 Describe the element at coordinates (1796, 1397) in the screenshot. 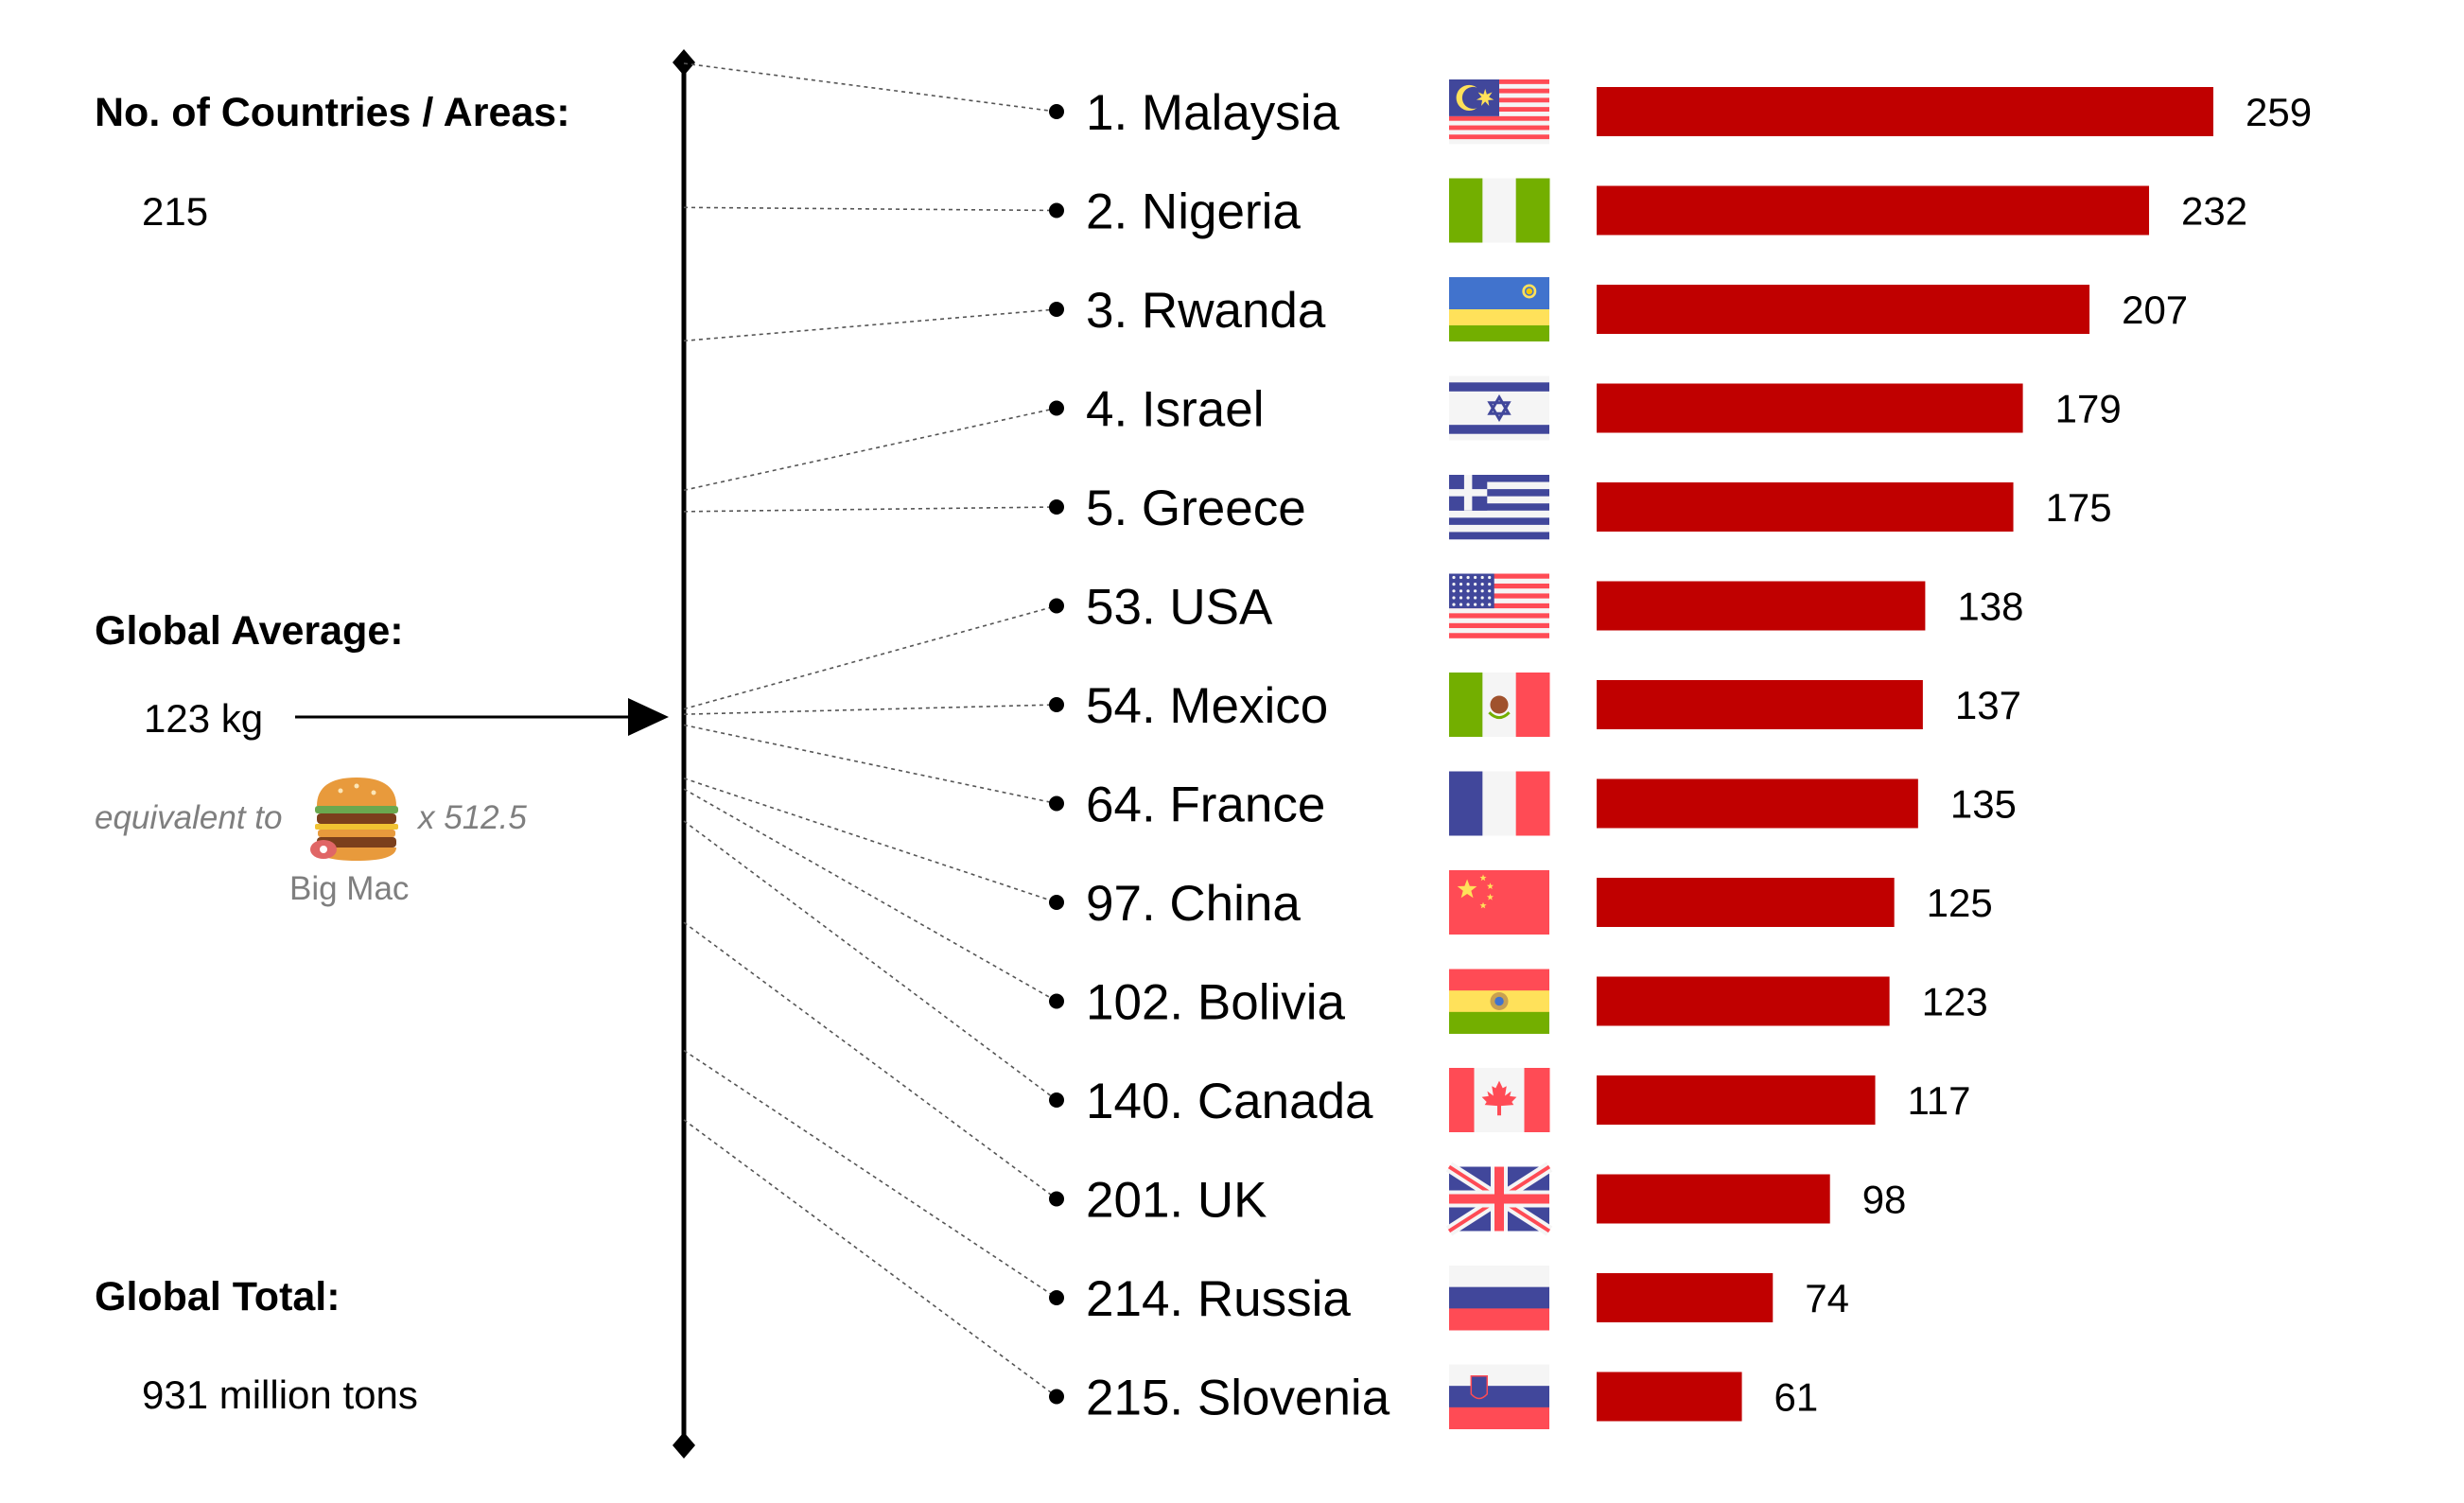

I see `value-label: 61` at that location.